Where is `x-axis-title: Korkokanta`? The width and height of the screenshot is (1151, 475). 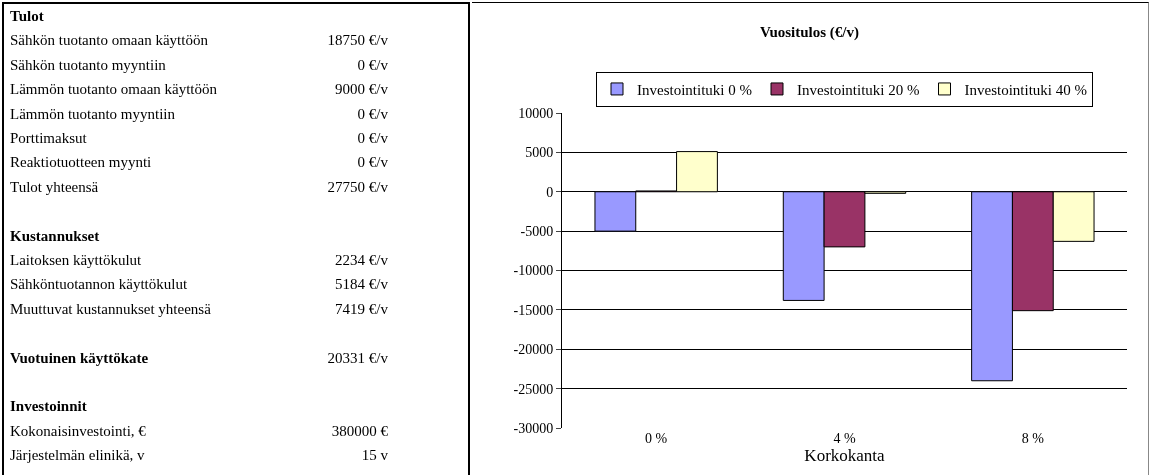 x-axis-title: Korkokanta is located at coordinates (845, 455).